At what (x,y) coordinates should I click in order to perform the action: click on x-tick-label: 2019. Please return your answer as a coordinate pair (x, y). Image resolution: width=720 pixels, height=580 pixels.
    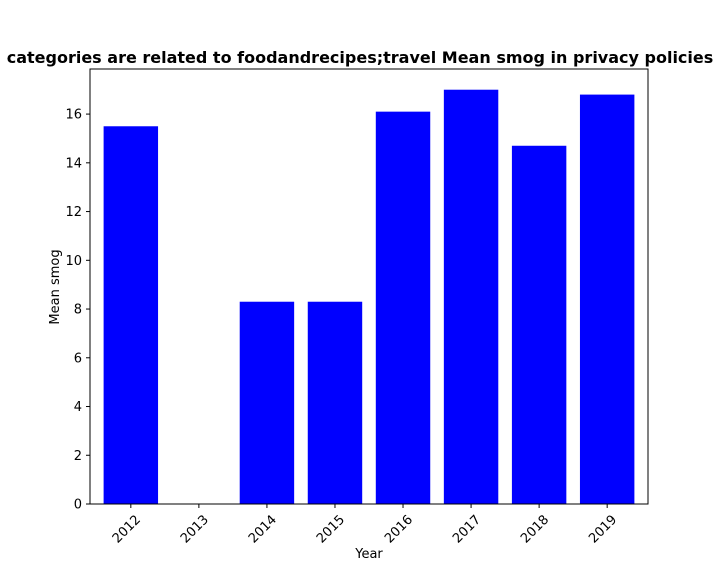
    Looking at the image, I should click on (603, 529).